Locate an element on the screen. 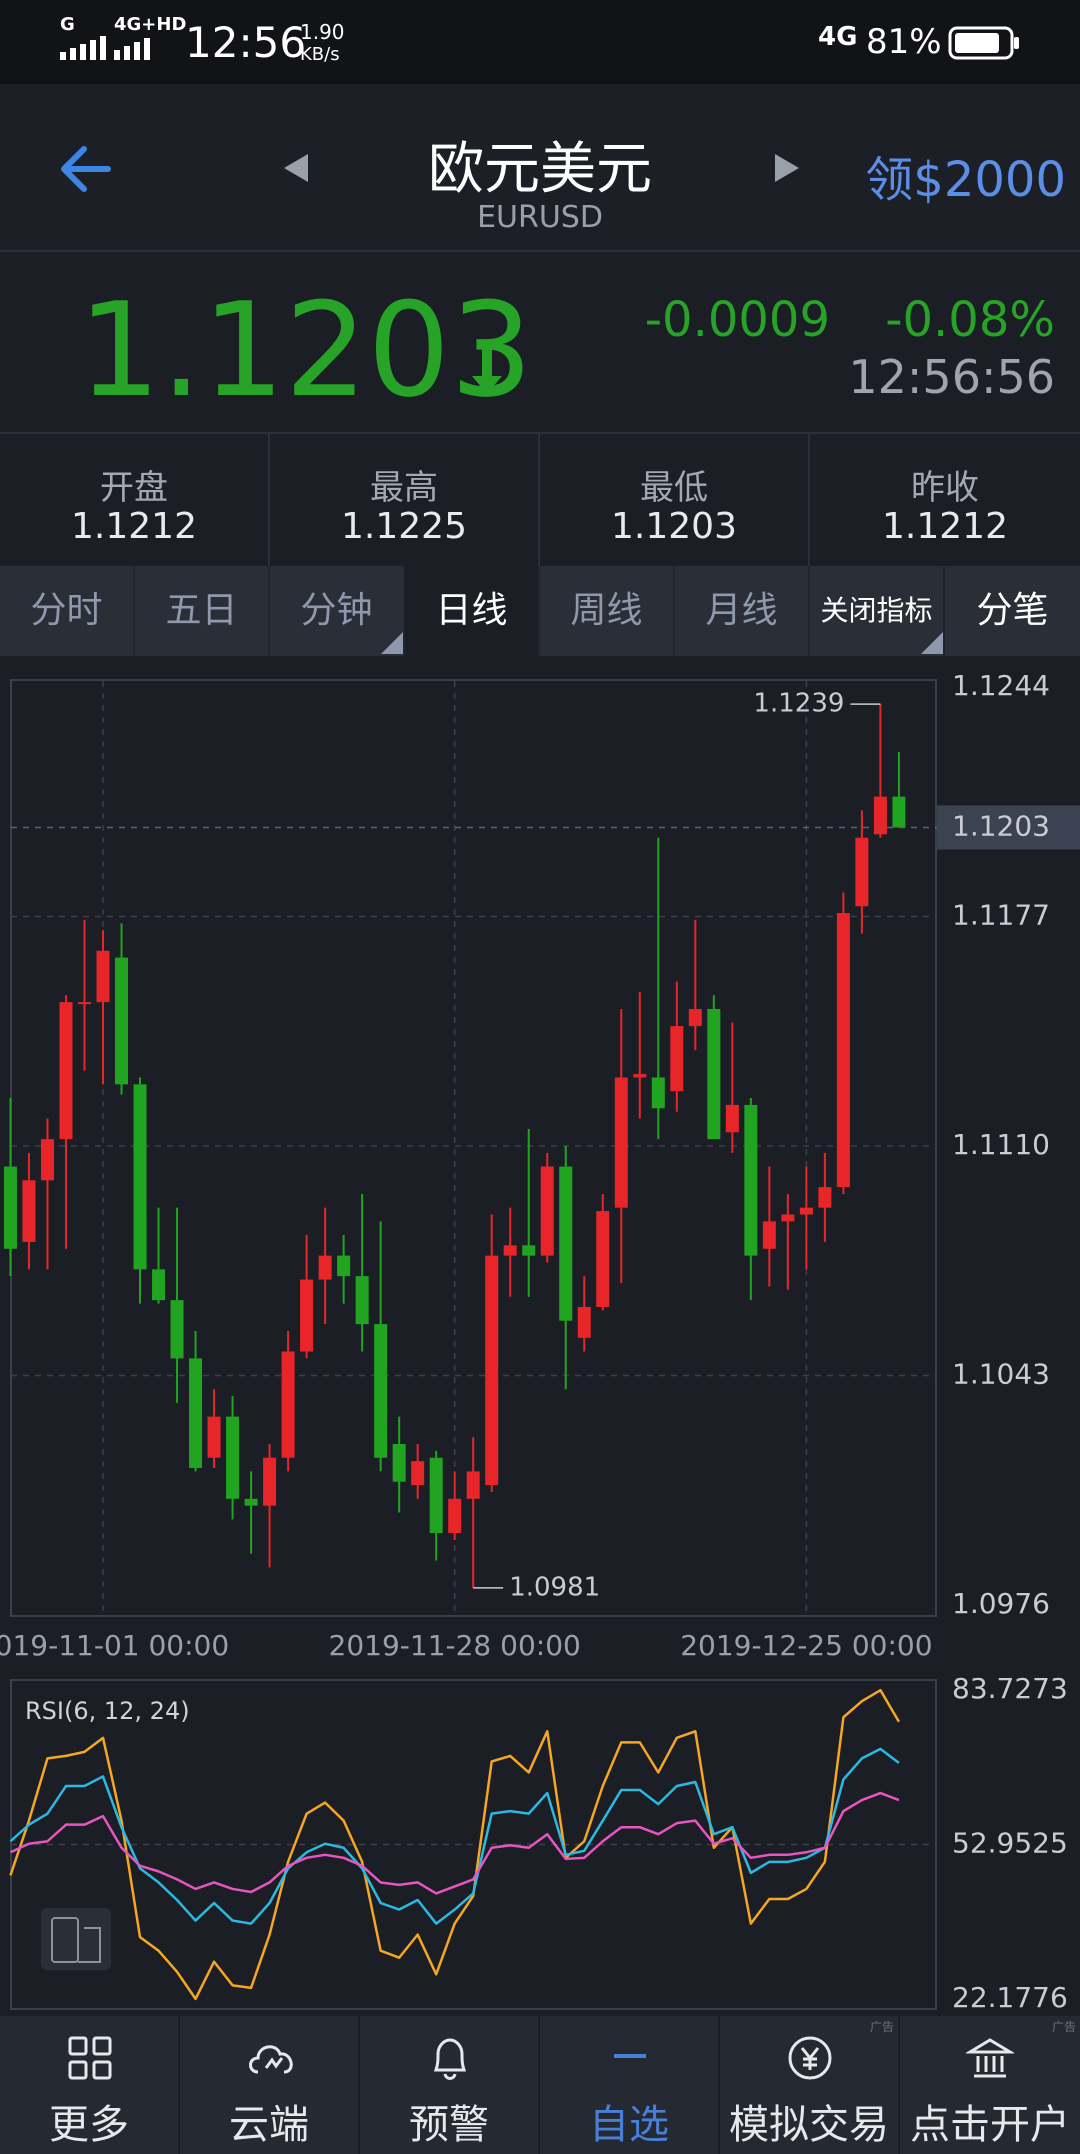 The image size is (1080, 2154). stat: 最低 1.1203 is located at coordinates (675, 500).